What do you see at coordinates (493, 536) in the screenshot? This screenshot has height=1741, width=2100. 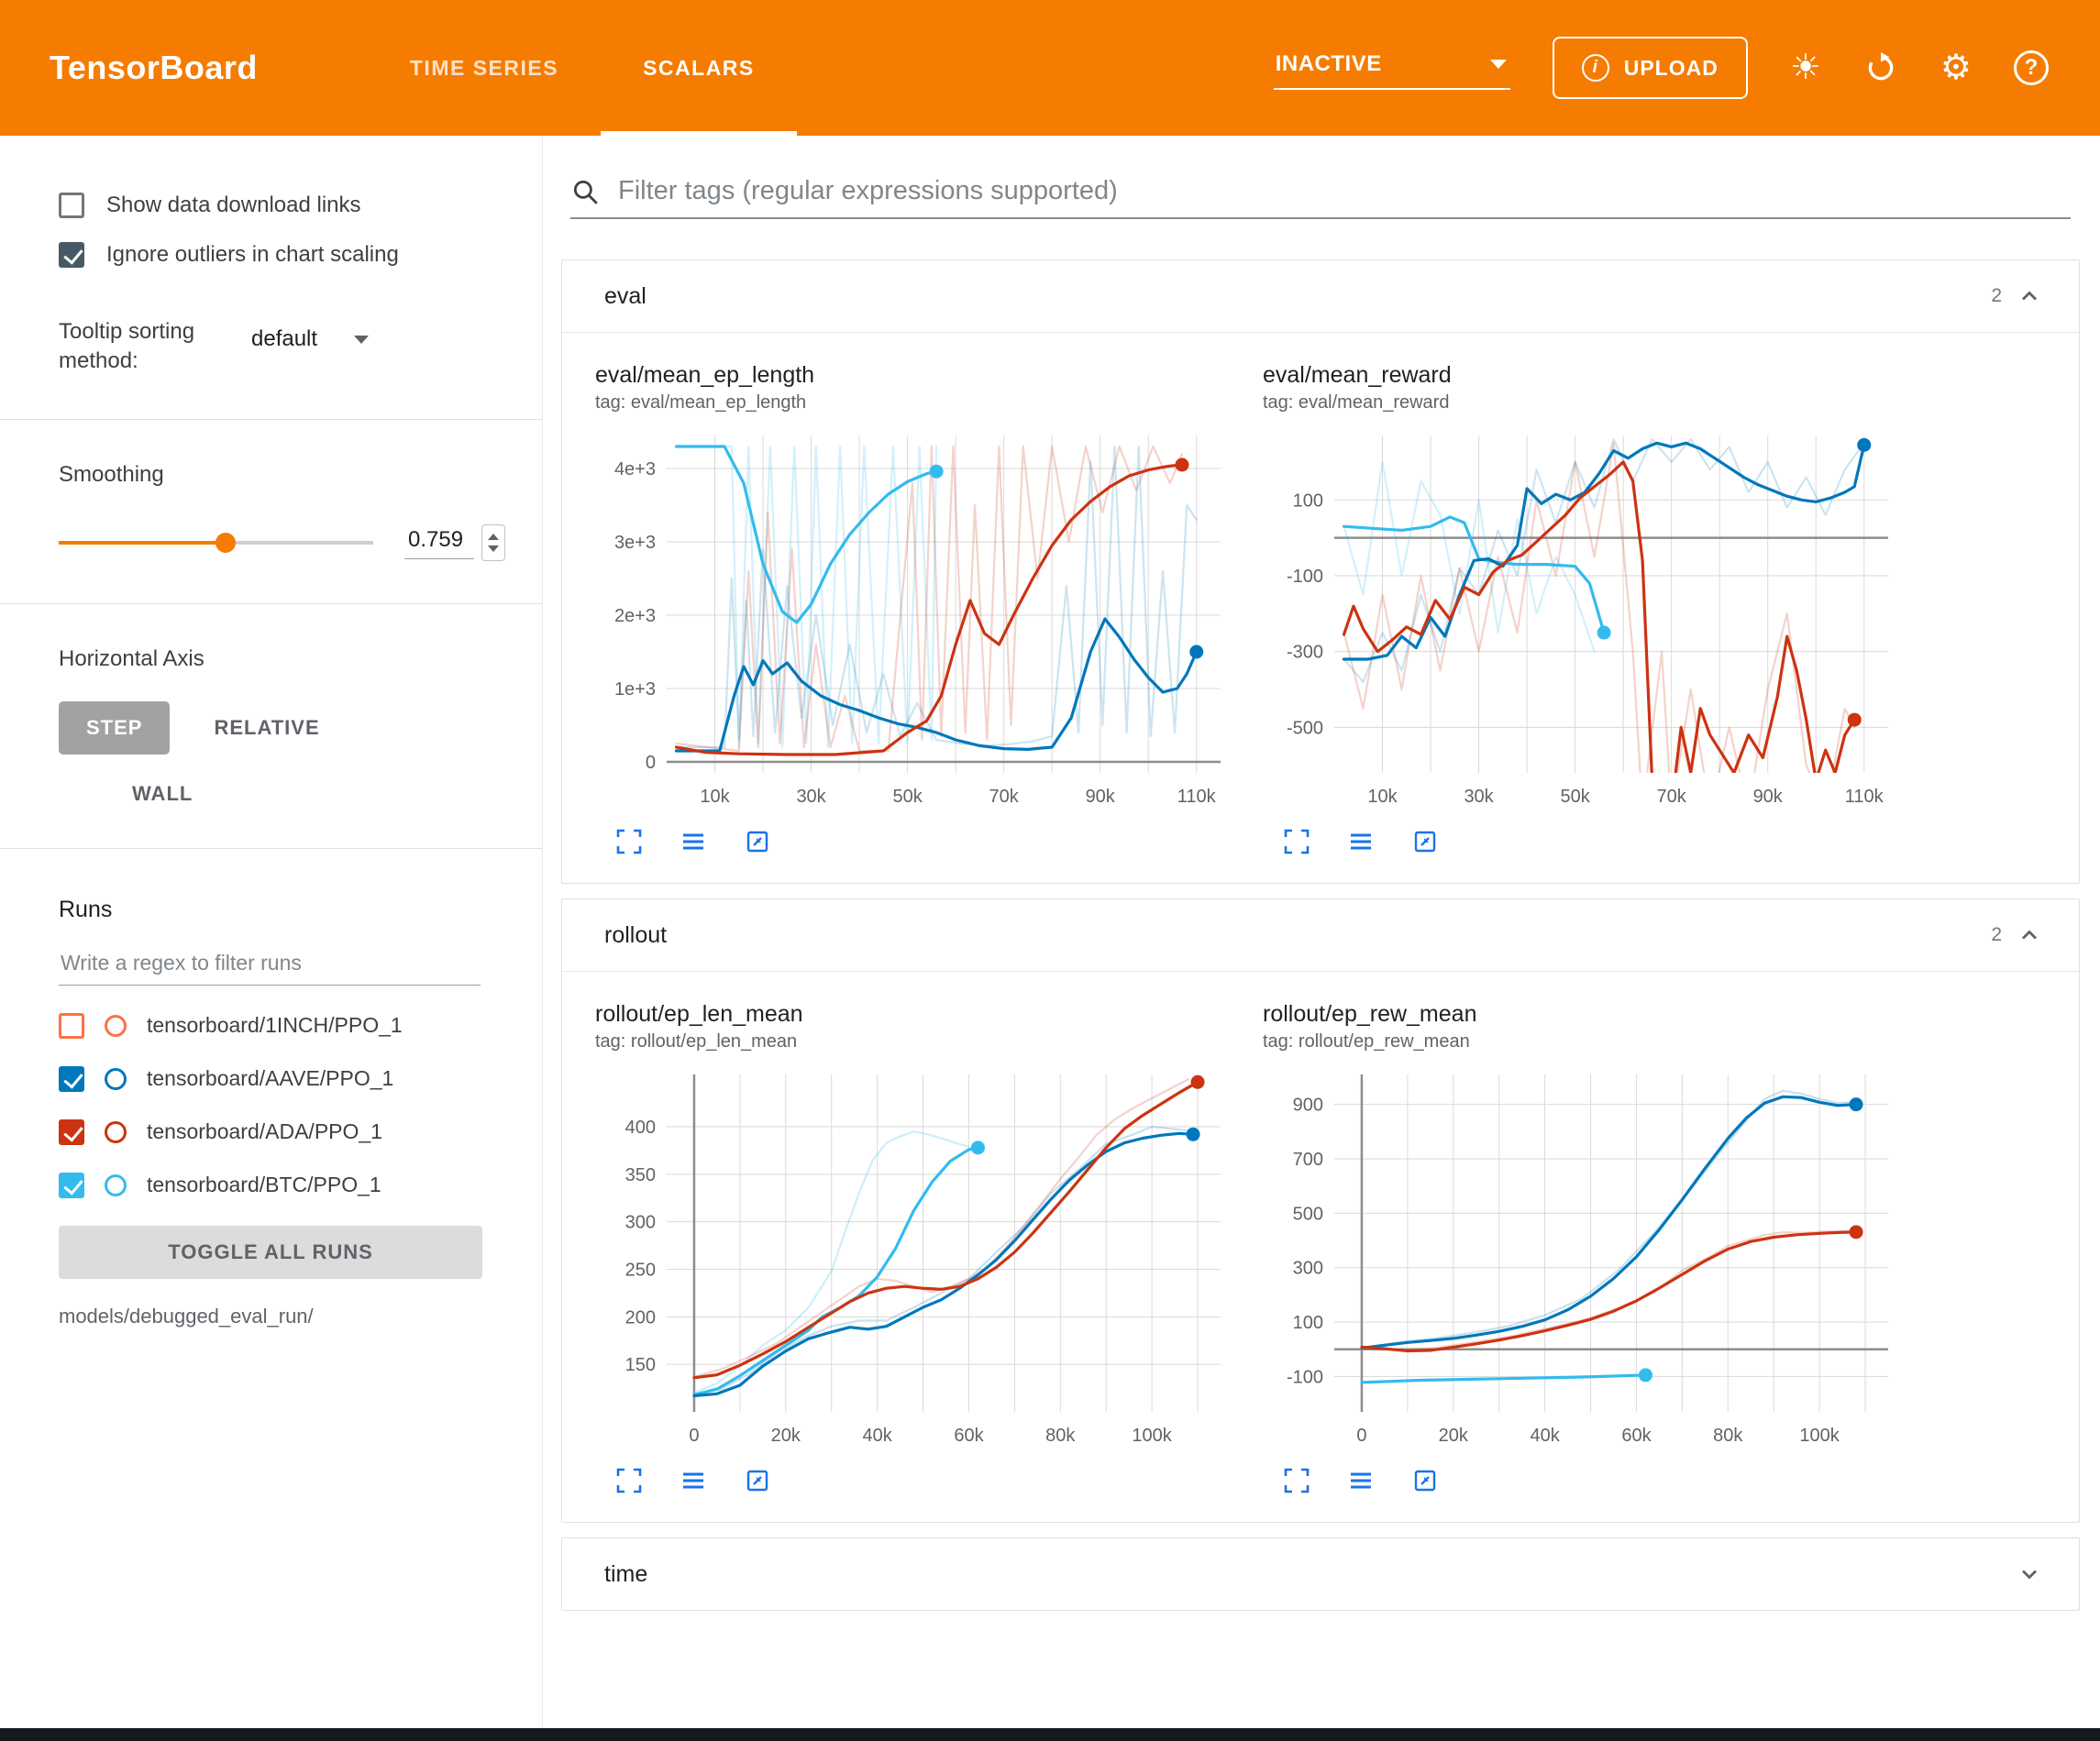 I see `stepper-up-icon` at bounding box center [493, 536].